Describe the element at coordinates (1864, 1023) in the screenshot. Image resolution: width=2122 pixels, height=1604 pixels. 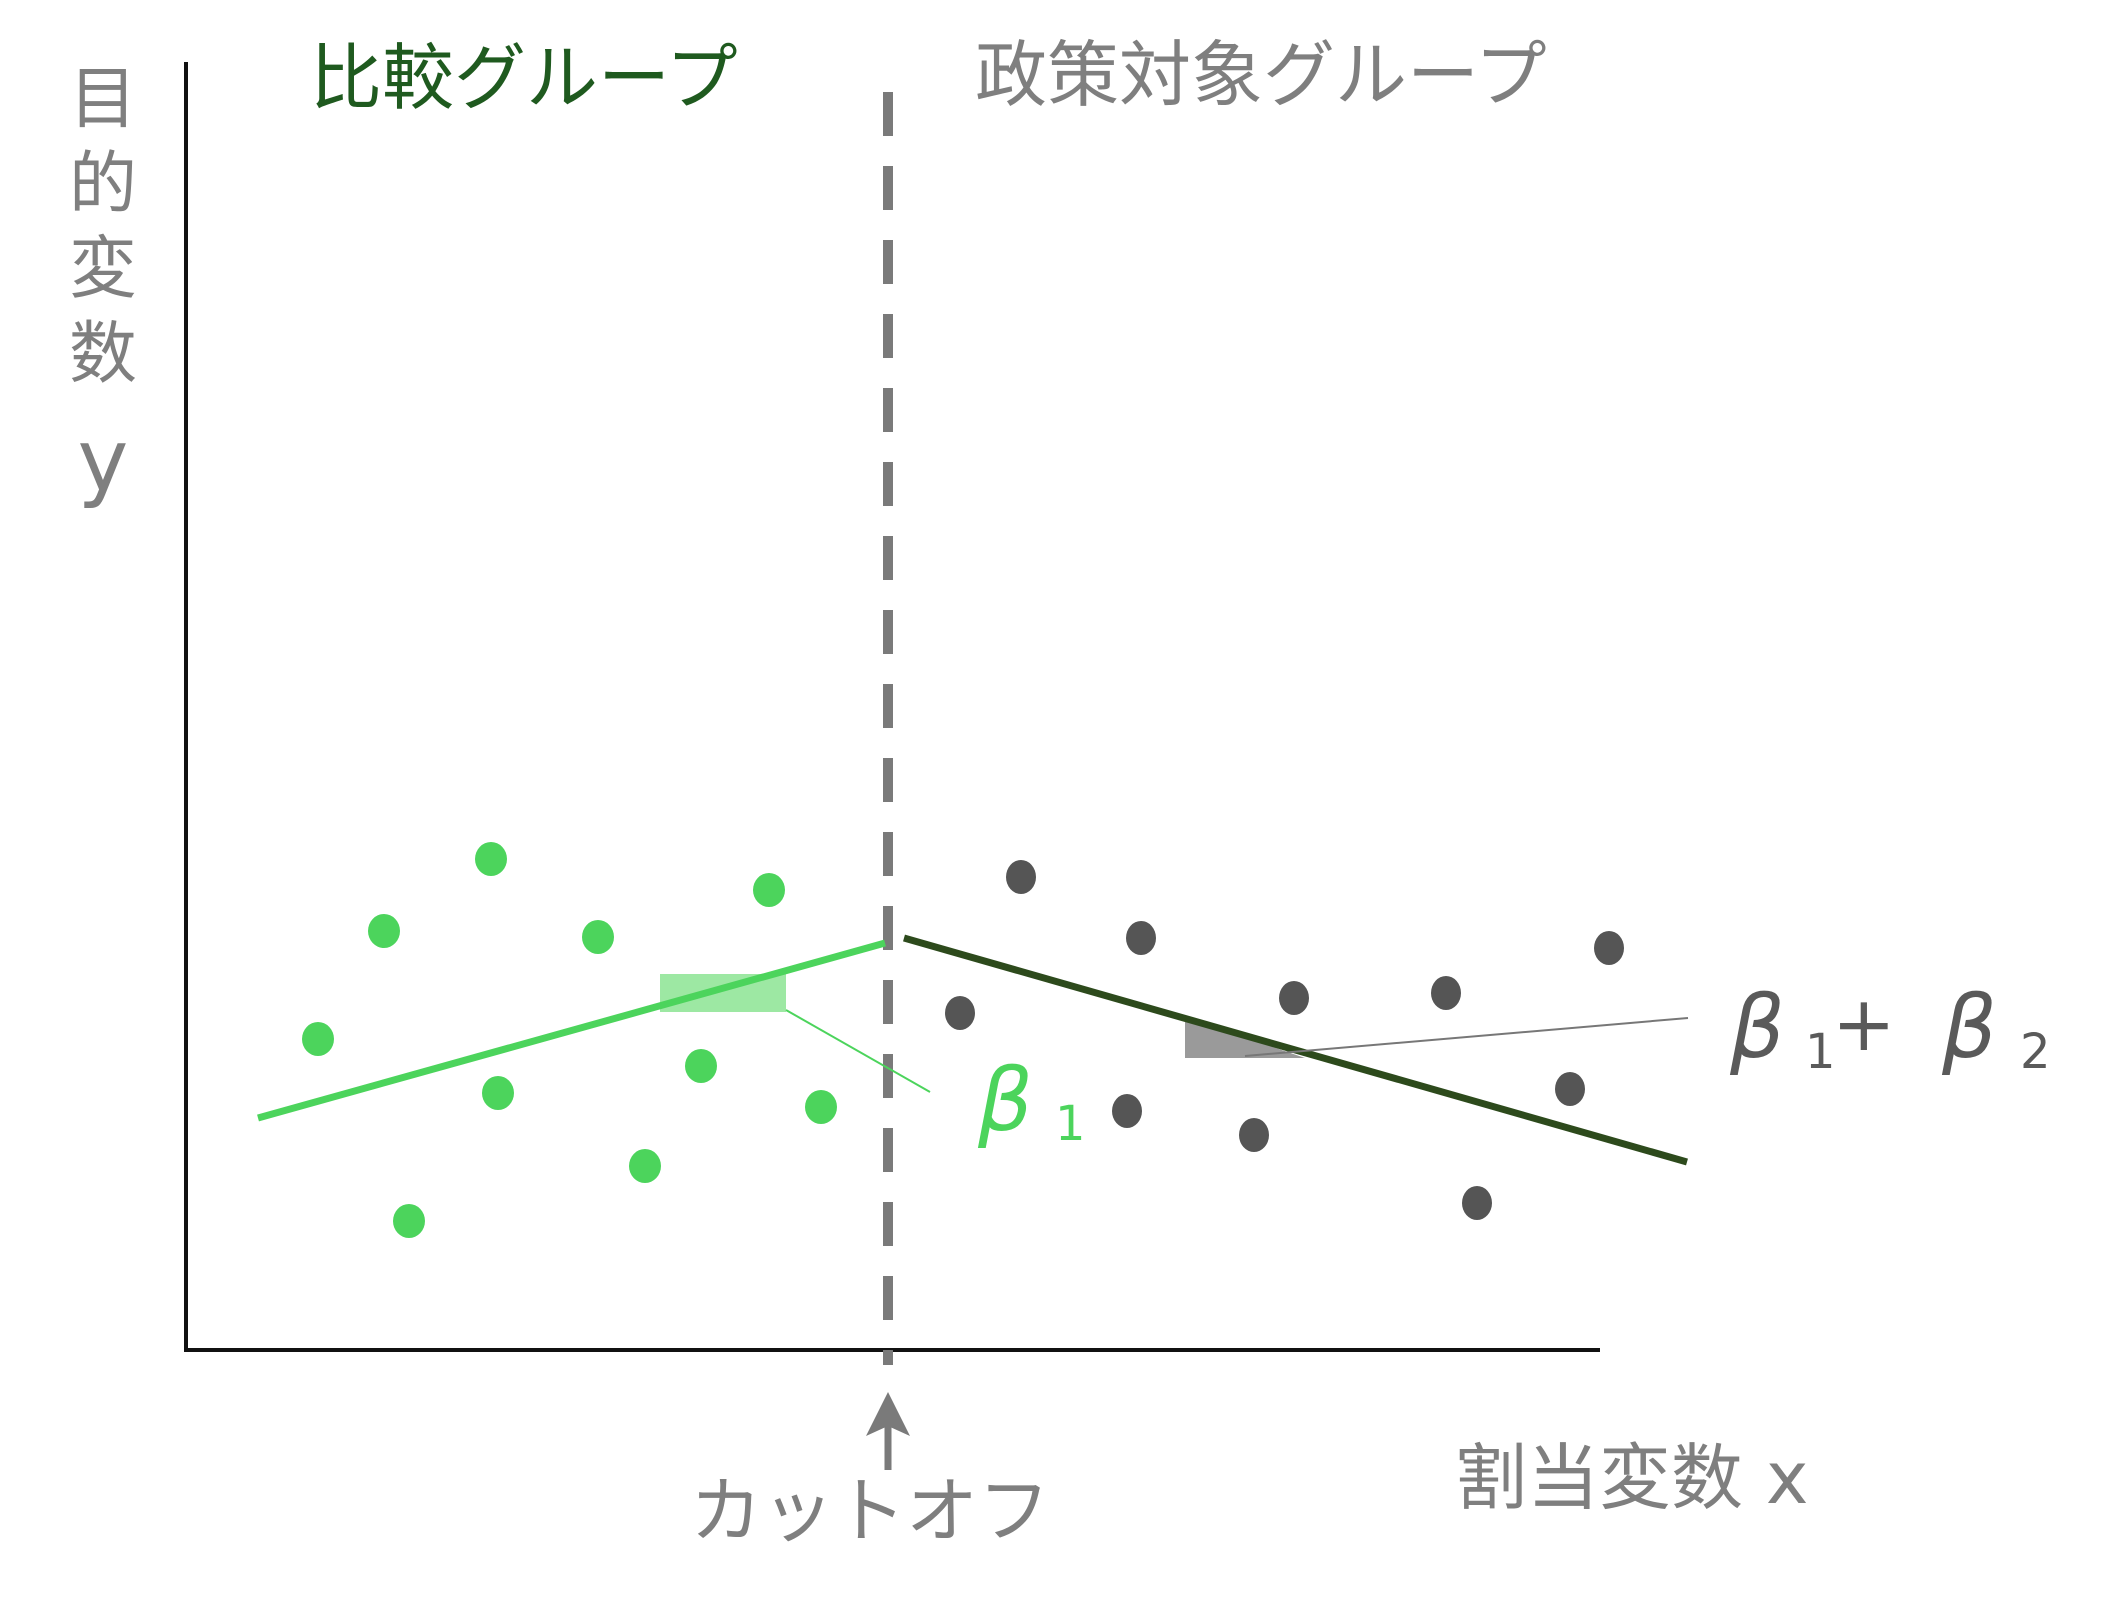
I see `plus-sign: +` at that location.